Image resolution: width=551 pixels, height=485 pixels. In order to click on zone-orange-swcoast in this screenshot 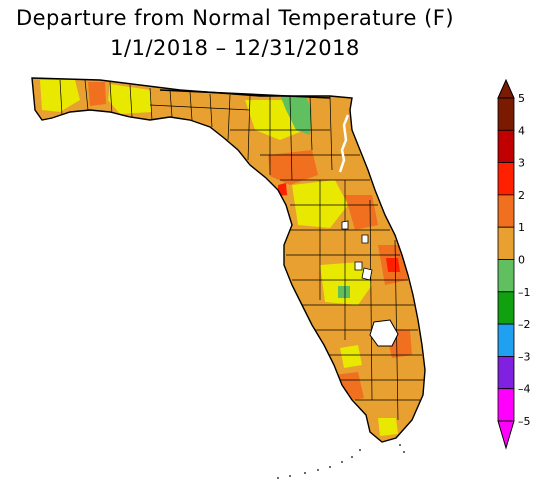, I will do `click(349, 387)`.